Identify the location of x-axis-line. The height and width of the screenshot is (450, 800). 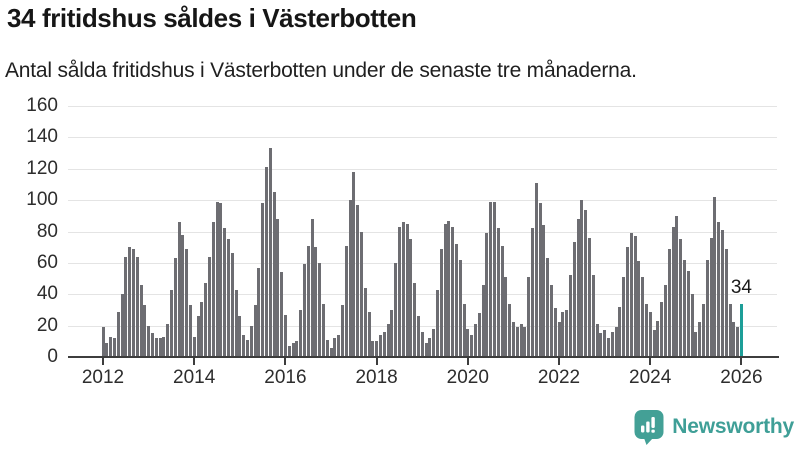
(423, 357).